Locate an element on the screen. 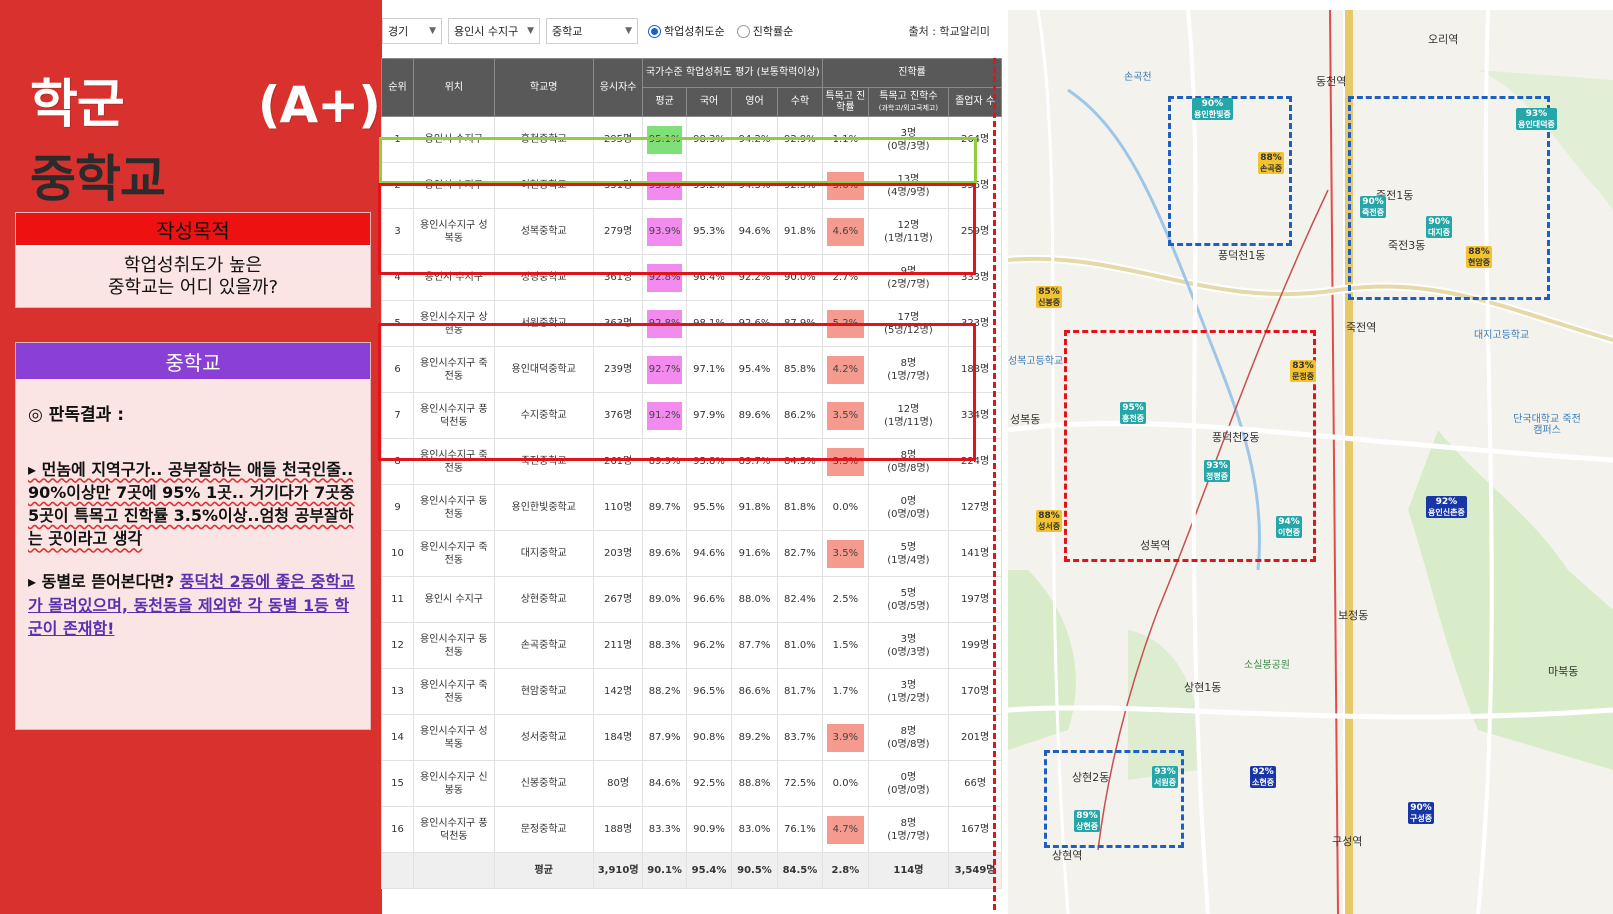 This screenshot has width=1613, height=914. result-label: ◎ 판독결과 : is located at coordinates (76, 415).